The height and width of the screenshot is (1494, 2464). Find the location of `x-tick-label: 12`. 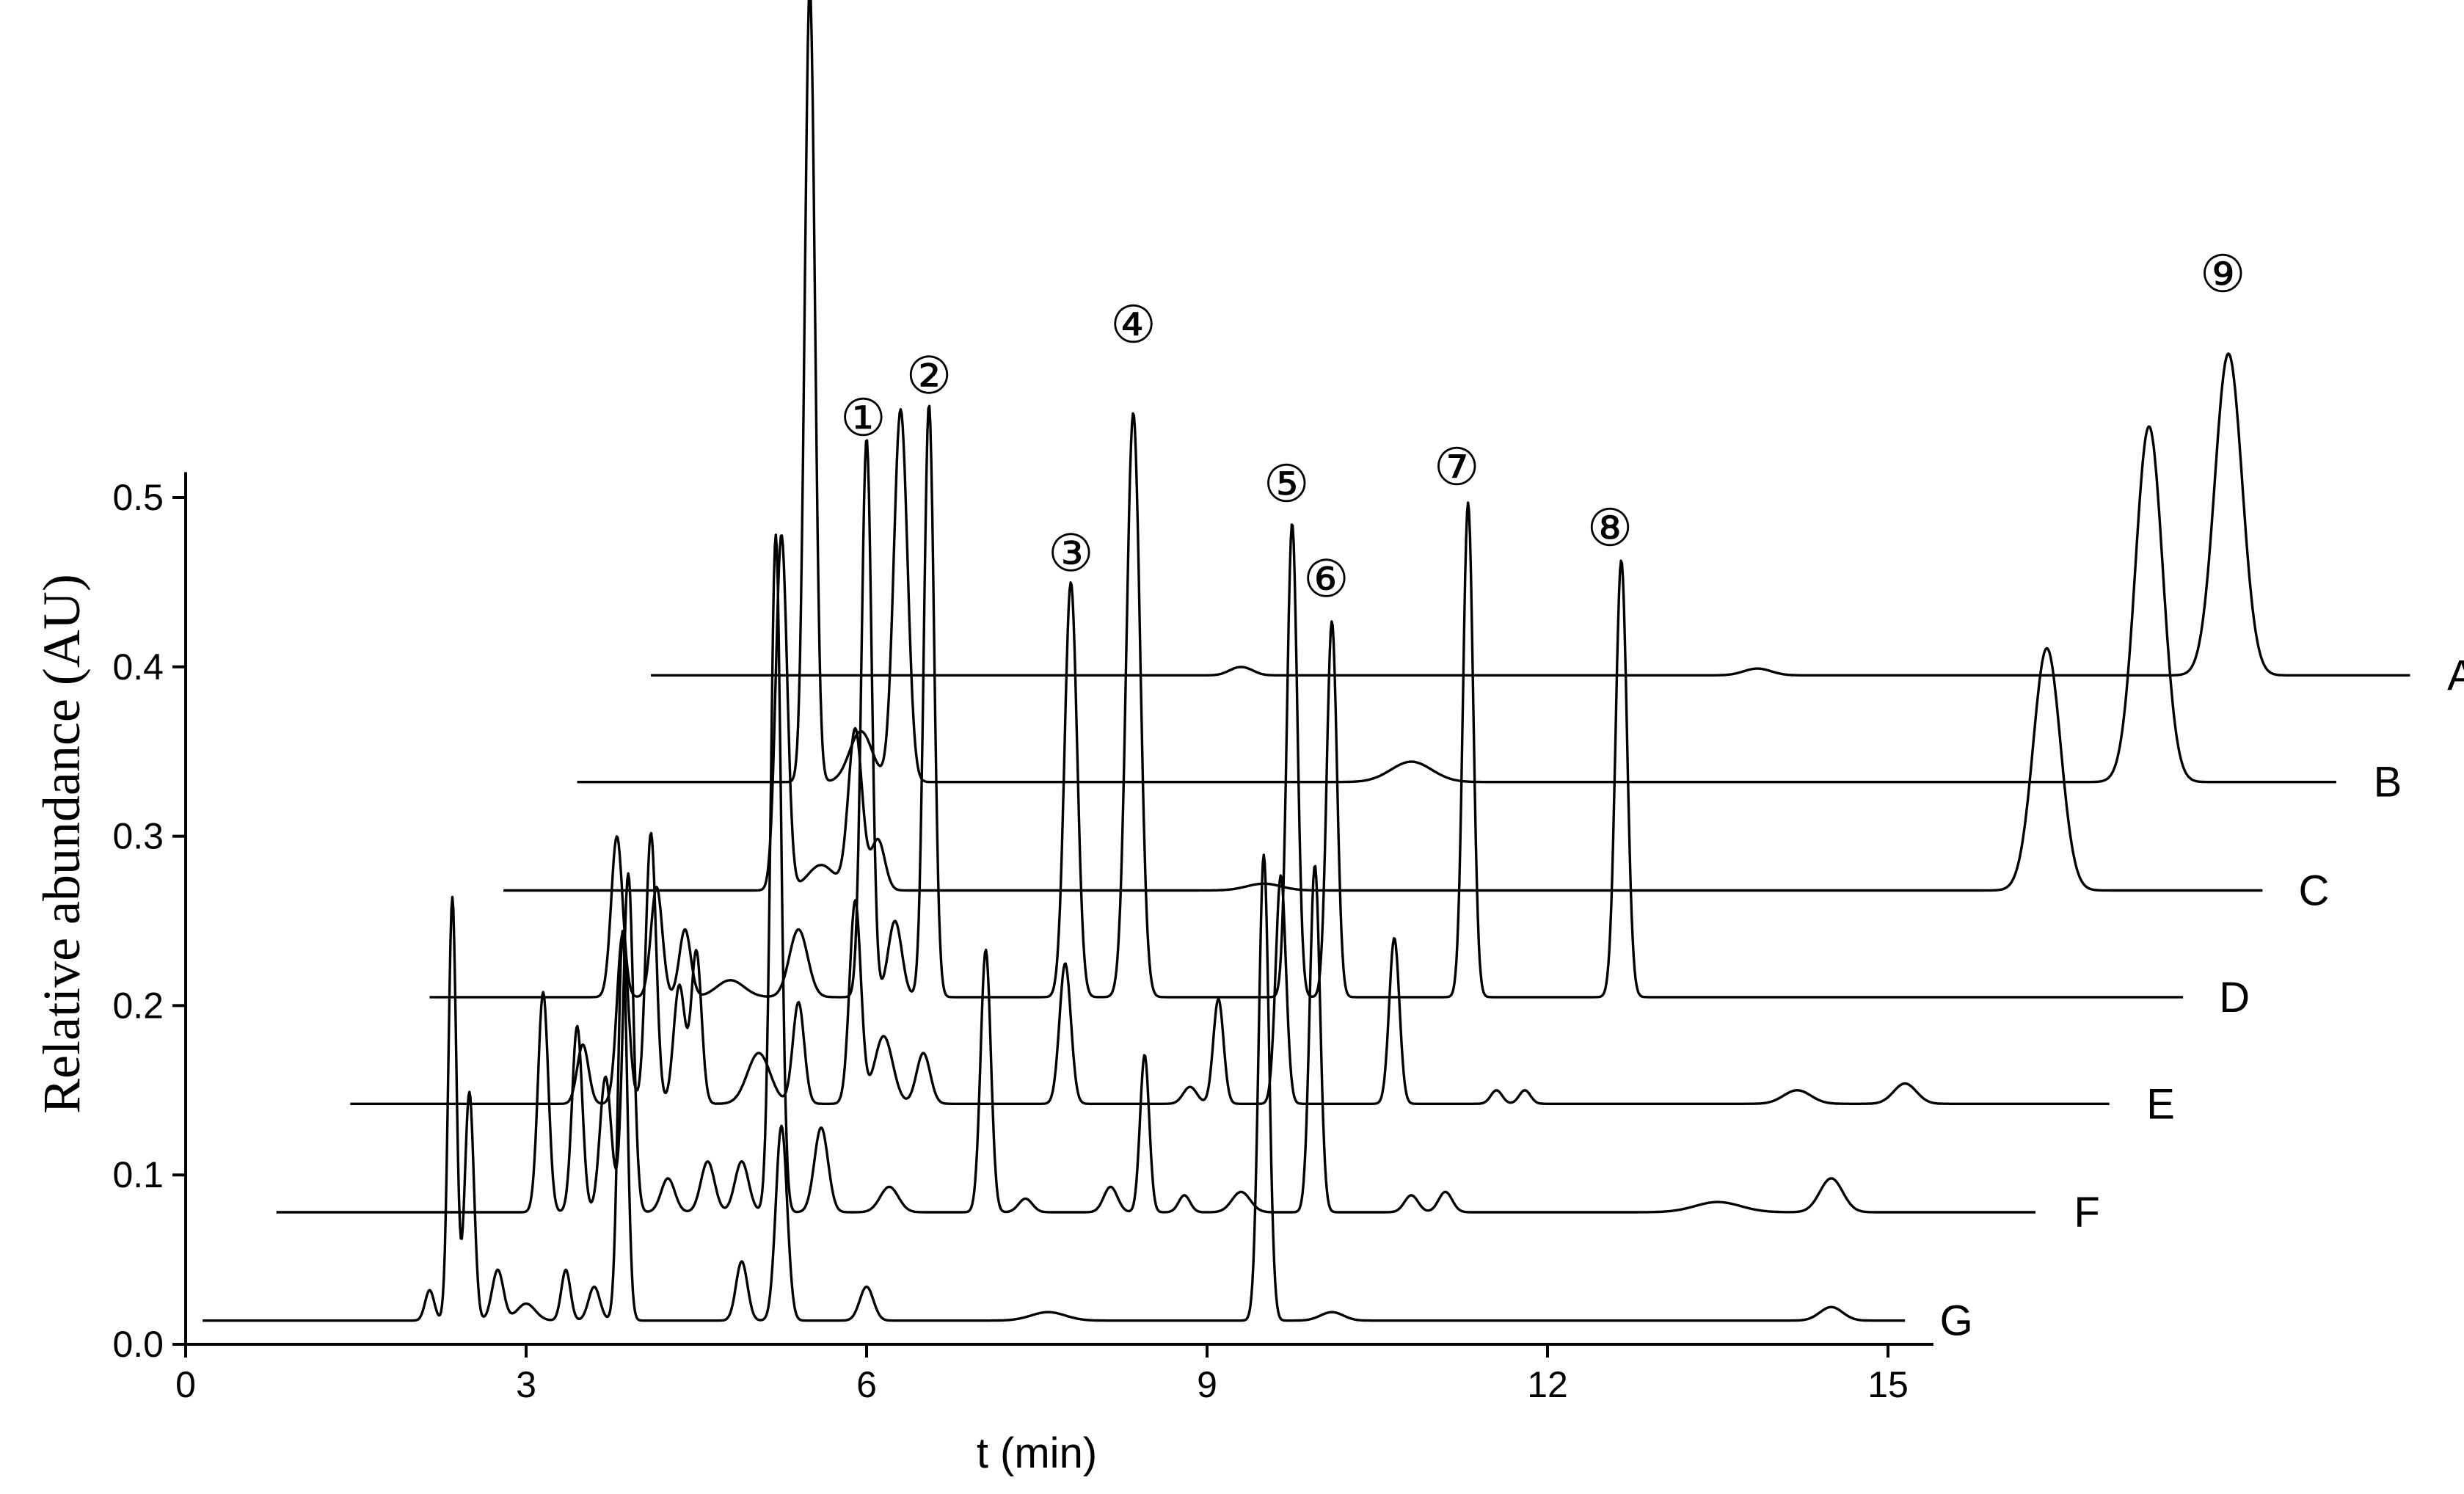

x-tick-label: 12 is located at coordinates (1547, 1385).